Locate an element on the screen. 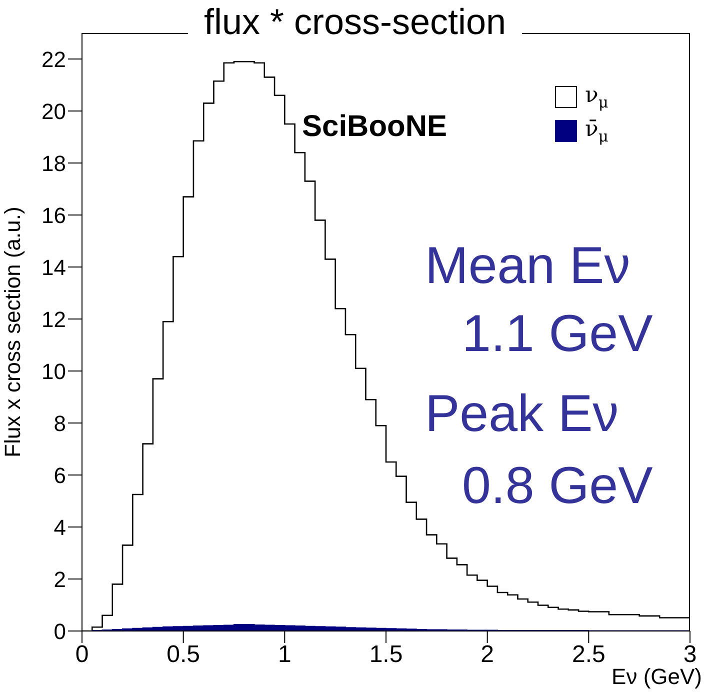 This screenshot has width=710, height=696. x-tick-label: 2.5 is located at coordinates (589, 654).